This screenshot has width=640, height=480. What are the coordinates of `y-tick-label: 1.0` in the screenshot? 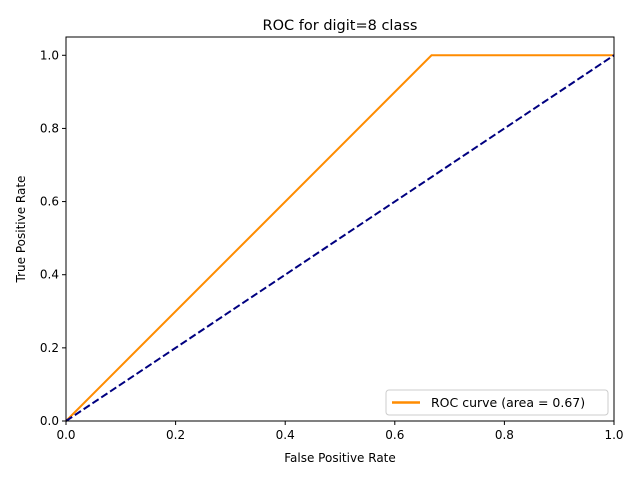 It's located at (49, 55).